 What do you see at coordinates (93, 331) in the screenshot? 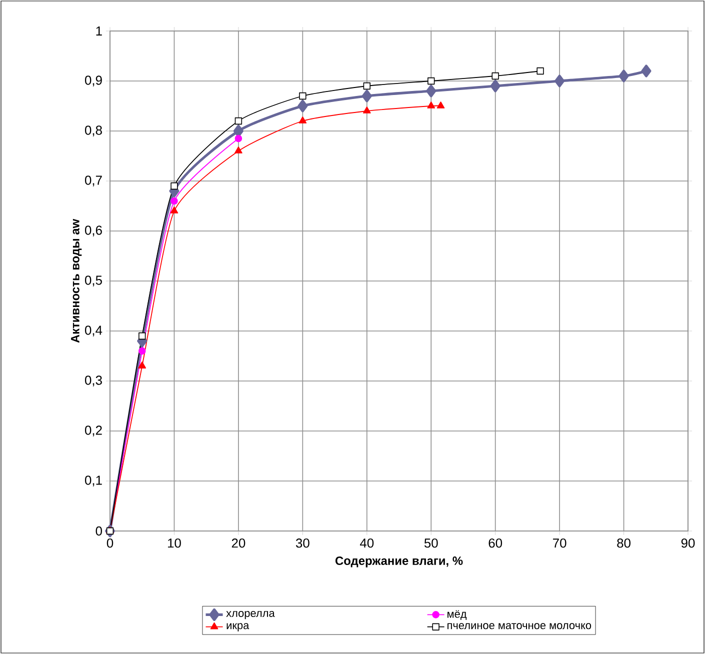
I see `y-tick-label: 0,4` at bounding box center [93, 331].